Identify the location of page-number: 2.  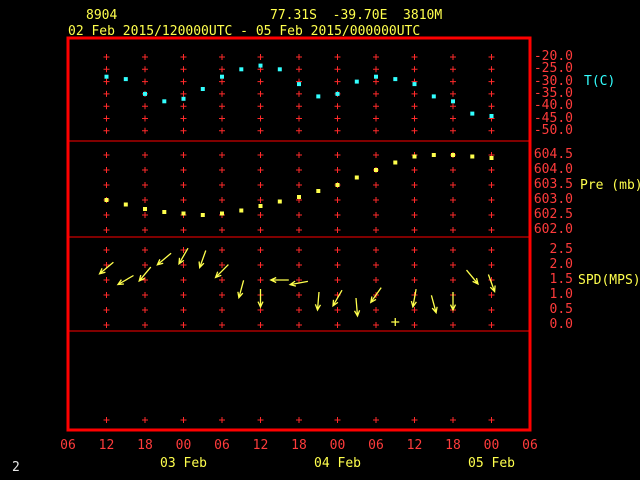
(16, 467).